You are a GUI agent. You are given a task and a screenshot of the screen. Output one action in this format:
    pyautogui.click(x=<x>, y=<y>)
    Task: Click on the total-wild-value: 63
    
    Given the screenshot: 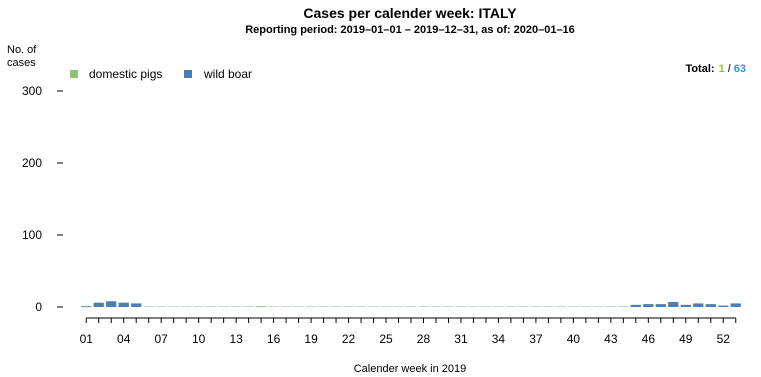 What is the action you would take?
    pyautogui.click(x=740, y=69)
    